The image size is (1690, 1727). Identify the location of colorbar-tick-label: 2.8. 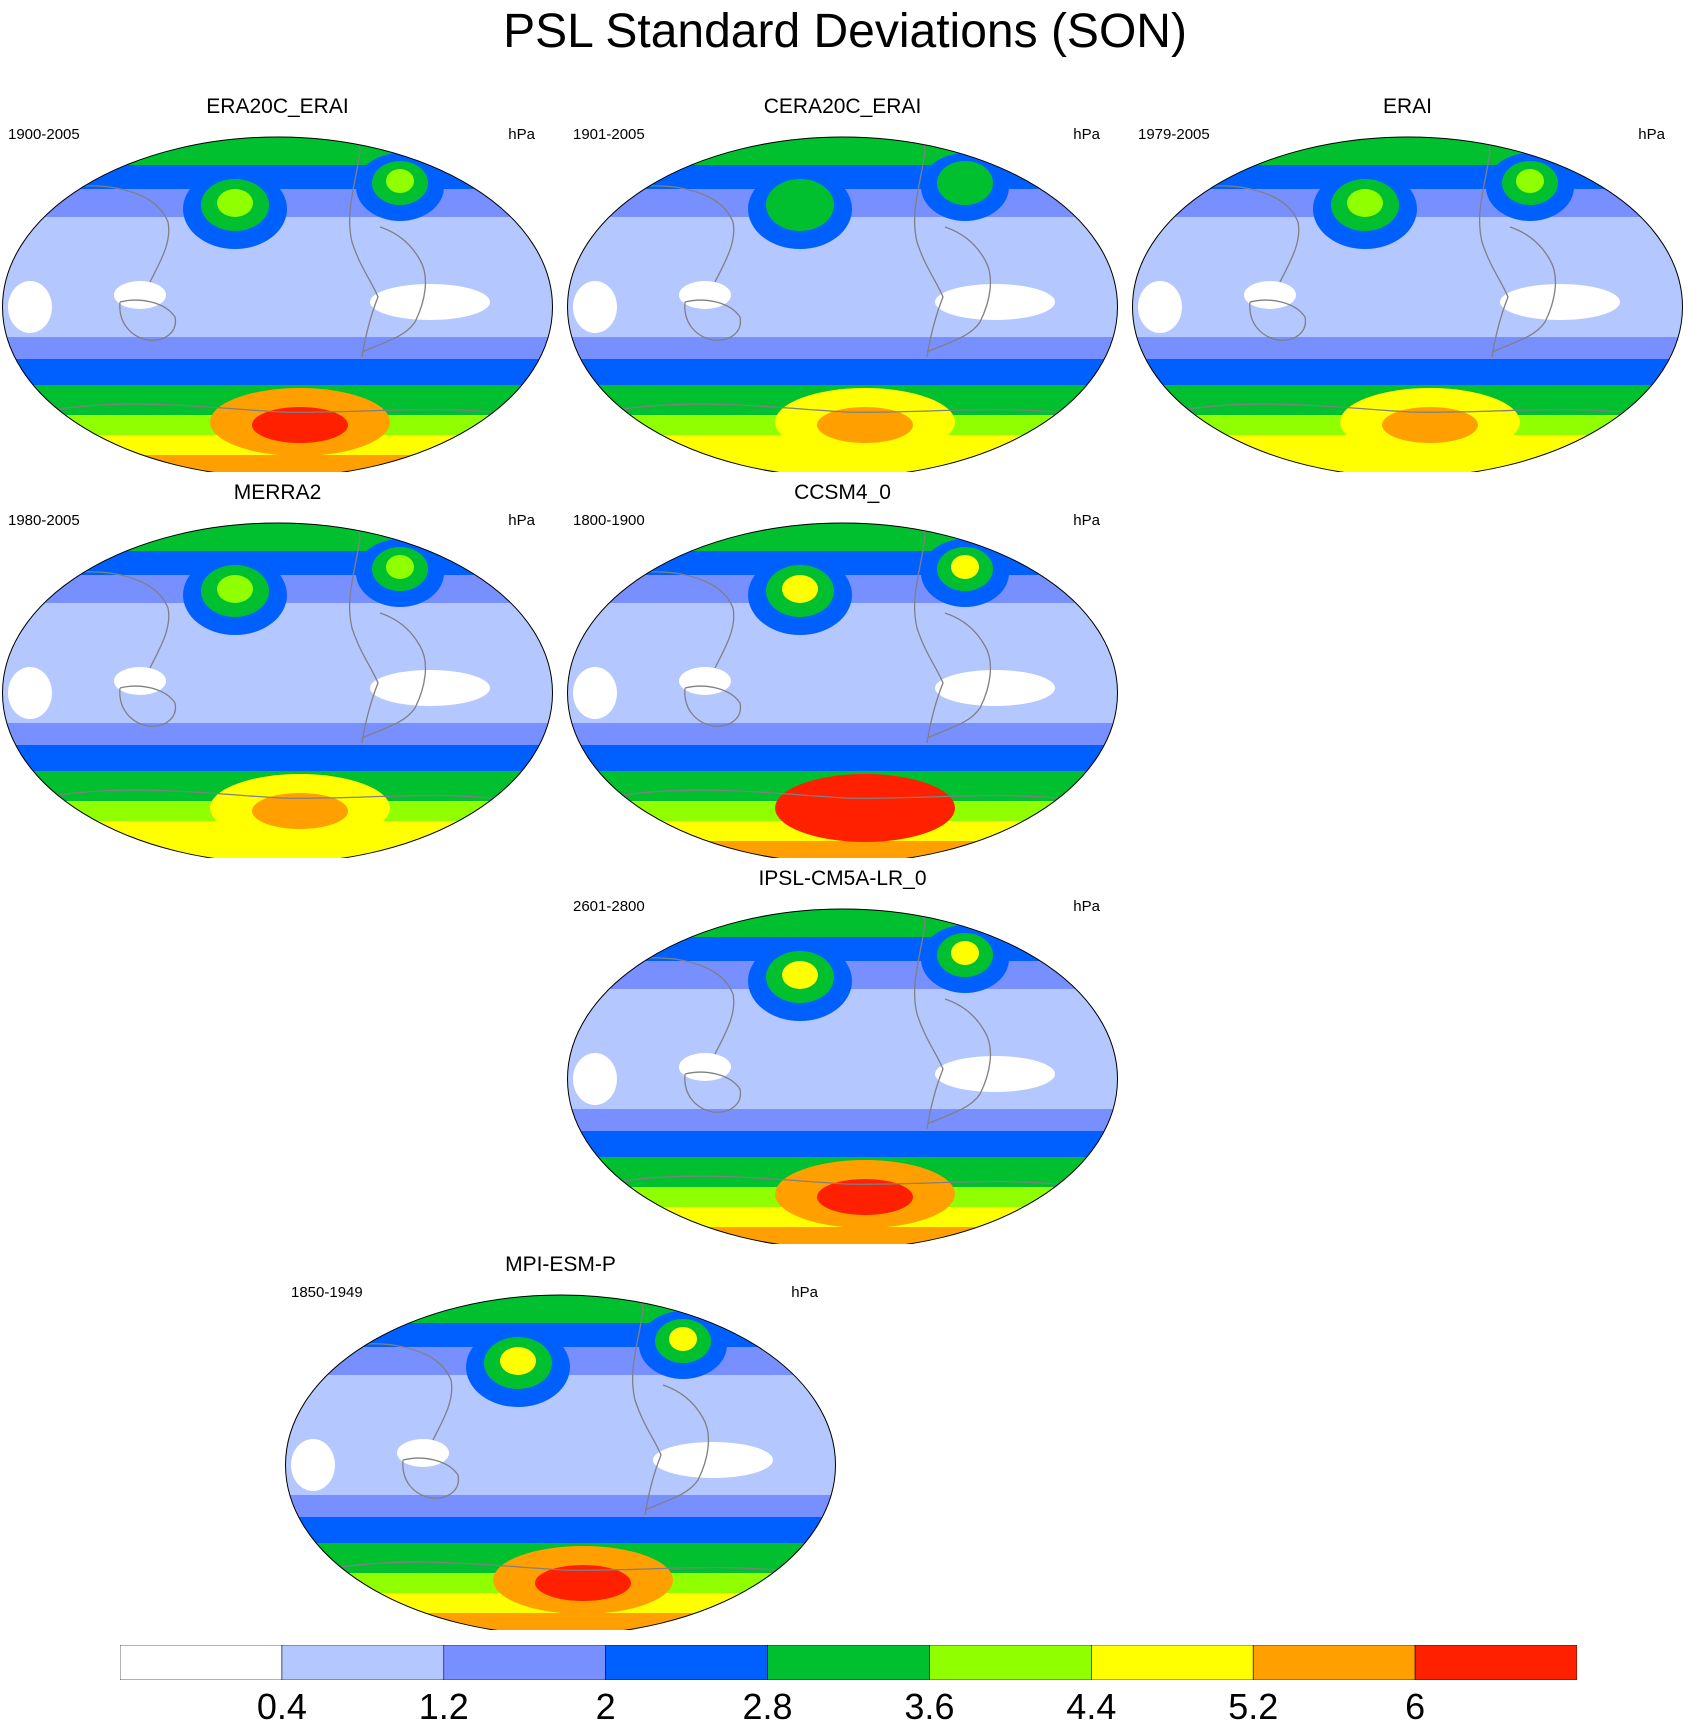
(767, 1706).